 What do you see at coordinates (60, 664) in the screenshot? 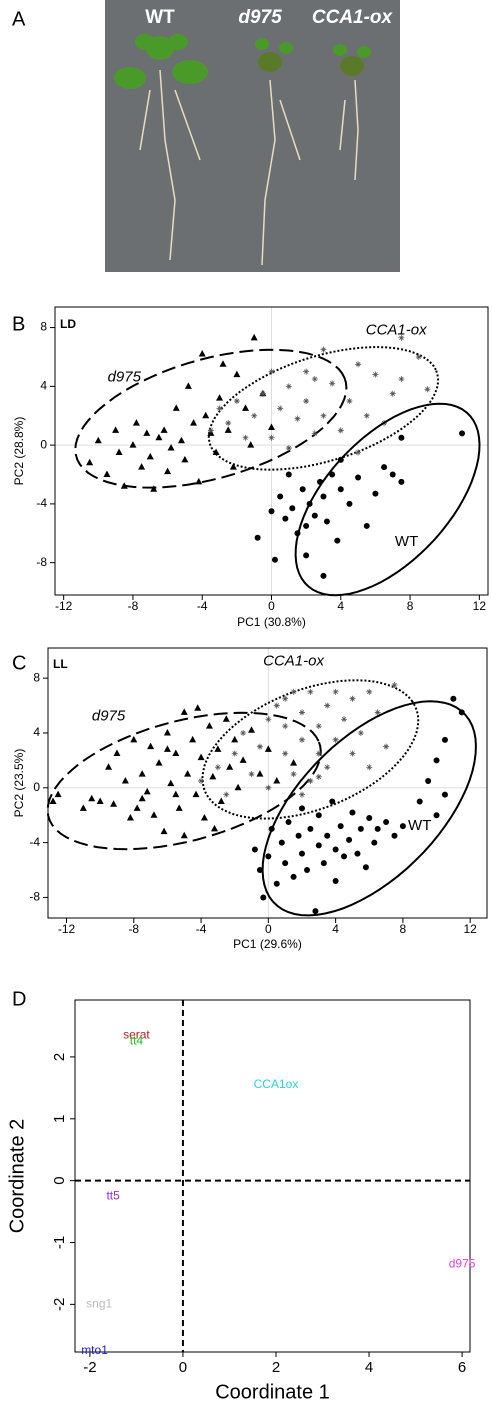
I see `annotation: LL` at bounding box center [60, 664].